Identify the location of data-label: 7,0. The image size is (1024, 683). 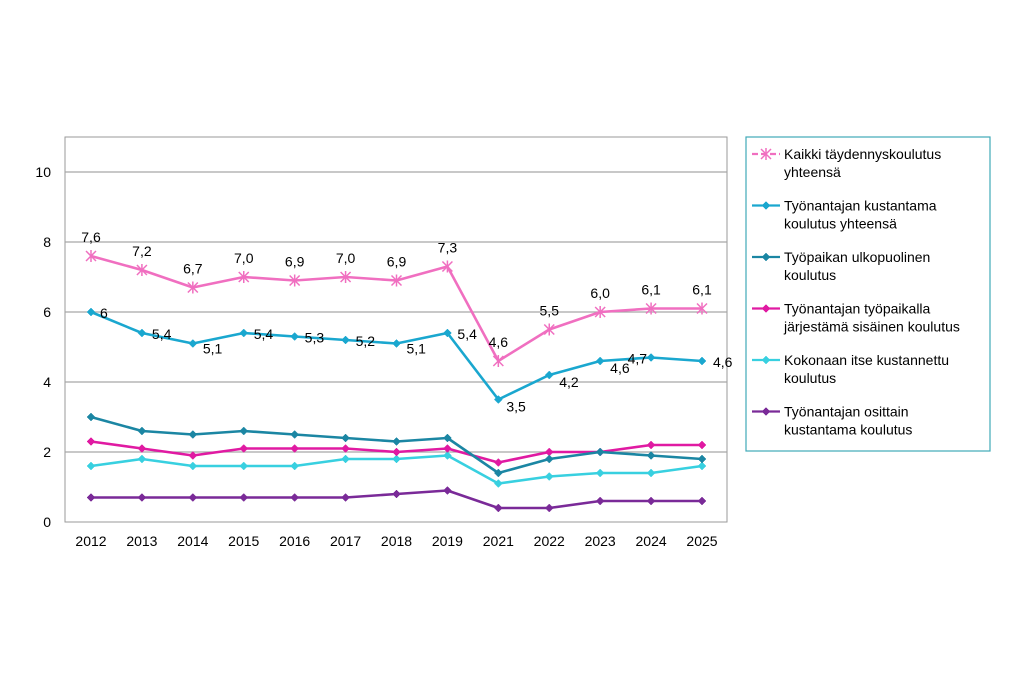
(346, 258).